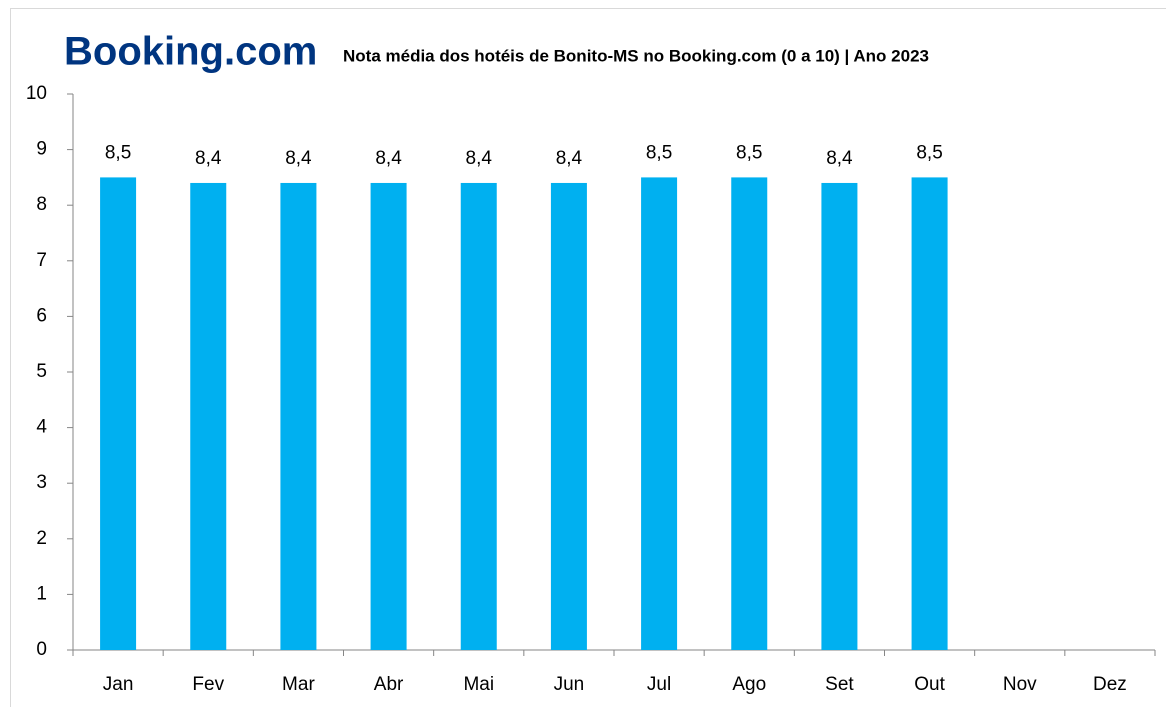 The width and height of the screenshot is (1166, 707). What do you see at coordinates (118, 684) in the screenshot?
I see `x-tick-label: Jan` at bounding box center [118, 684].